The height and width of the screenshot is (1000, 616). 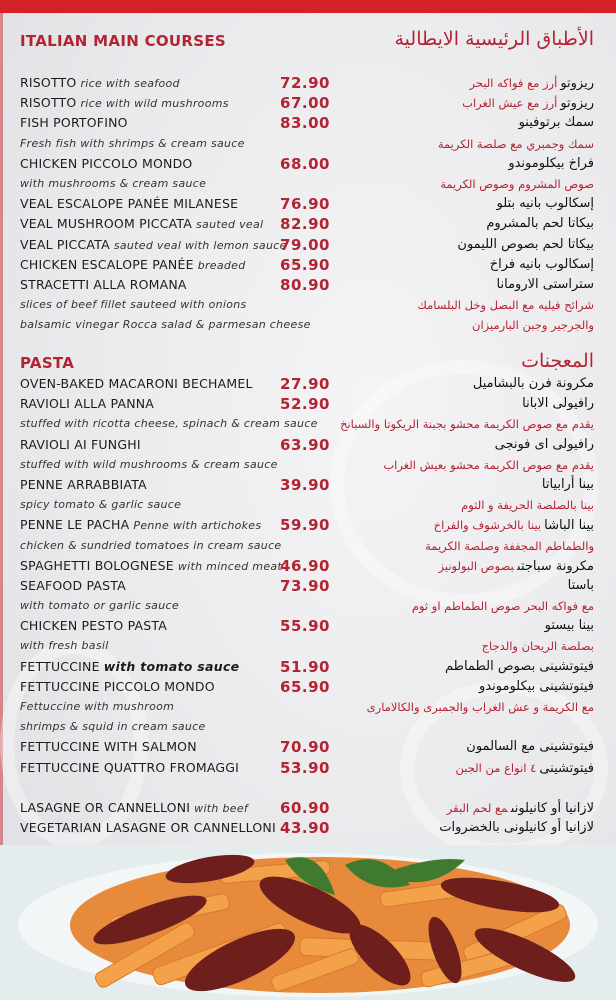 What do you see at coordinates (97, 706) in the screenshot?
I see `item-description: Fettuccine with mushroom` at bounding box center [97, 706].